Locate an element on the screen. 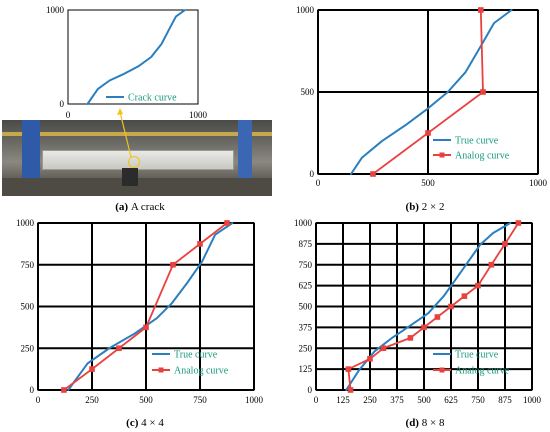 This screenshot has height=432, width=550. panel-caption: (a) A crack is located at coordinates (140, 207).